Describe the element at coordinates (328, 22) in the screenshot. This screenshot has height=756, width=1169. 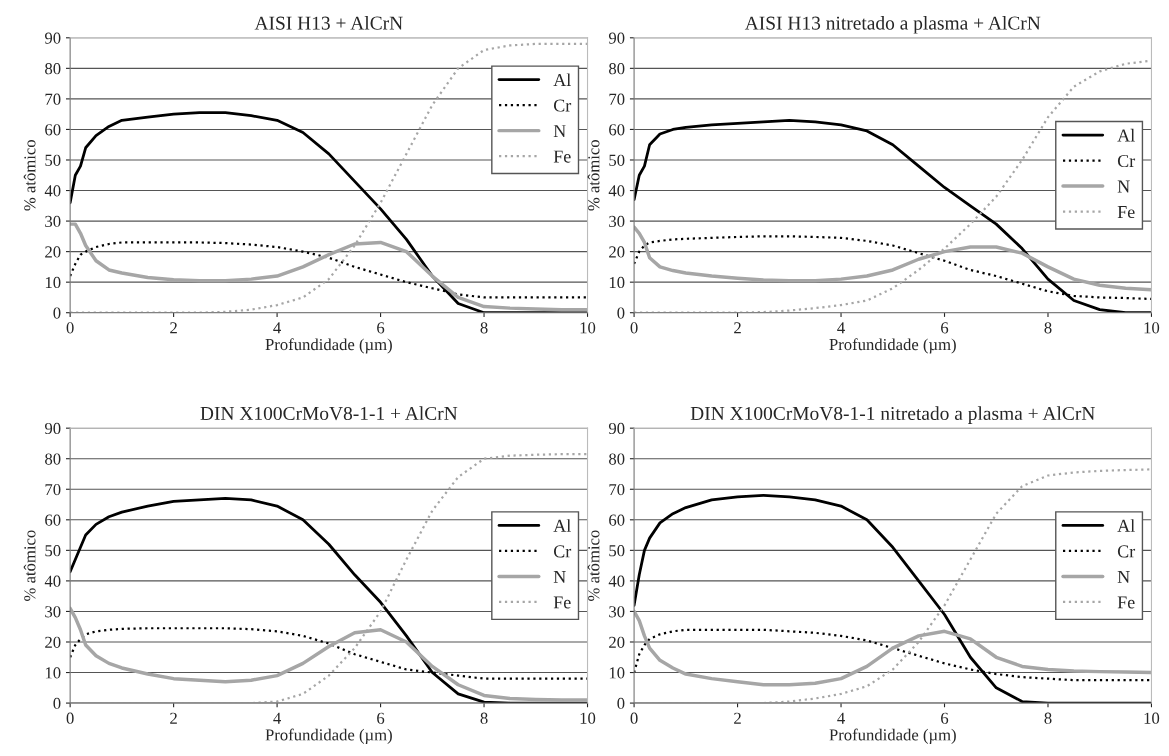
I see `chart-title: AISI H13 + AlCrN` at that location.